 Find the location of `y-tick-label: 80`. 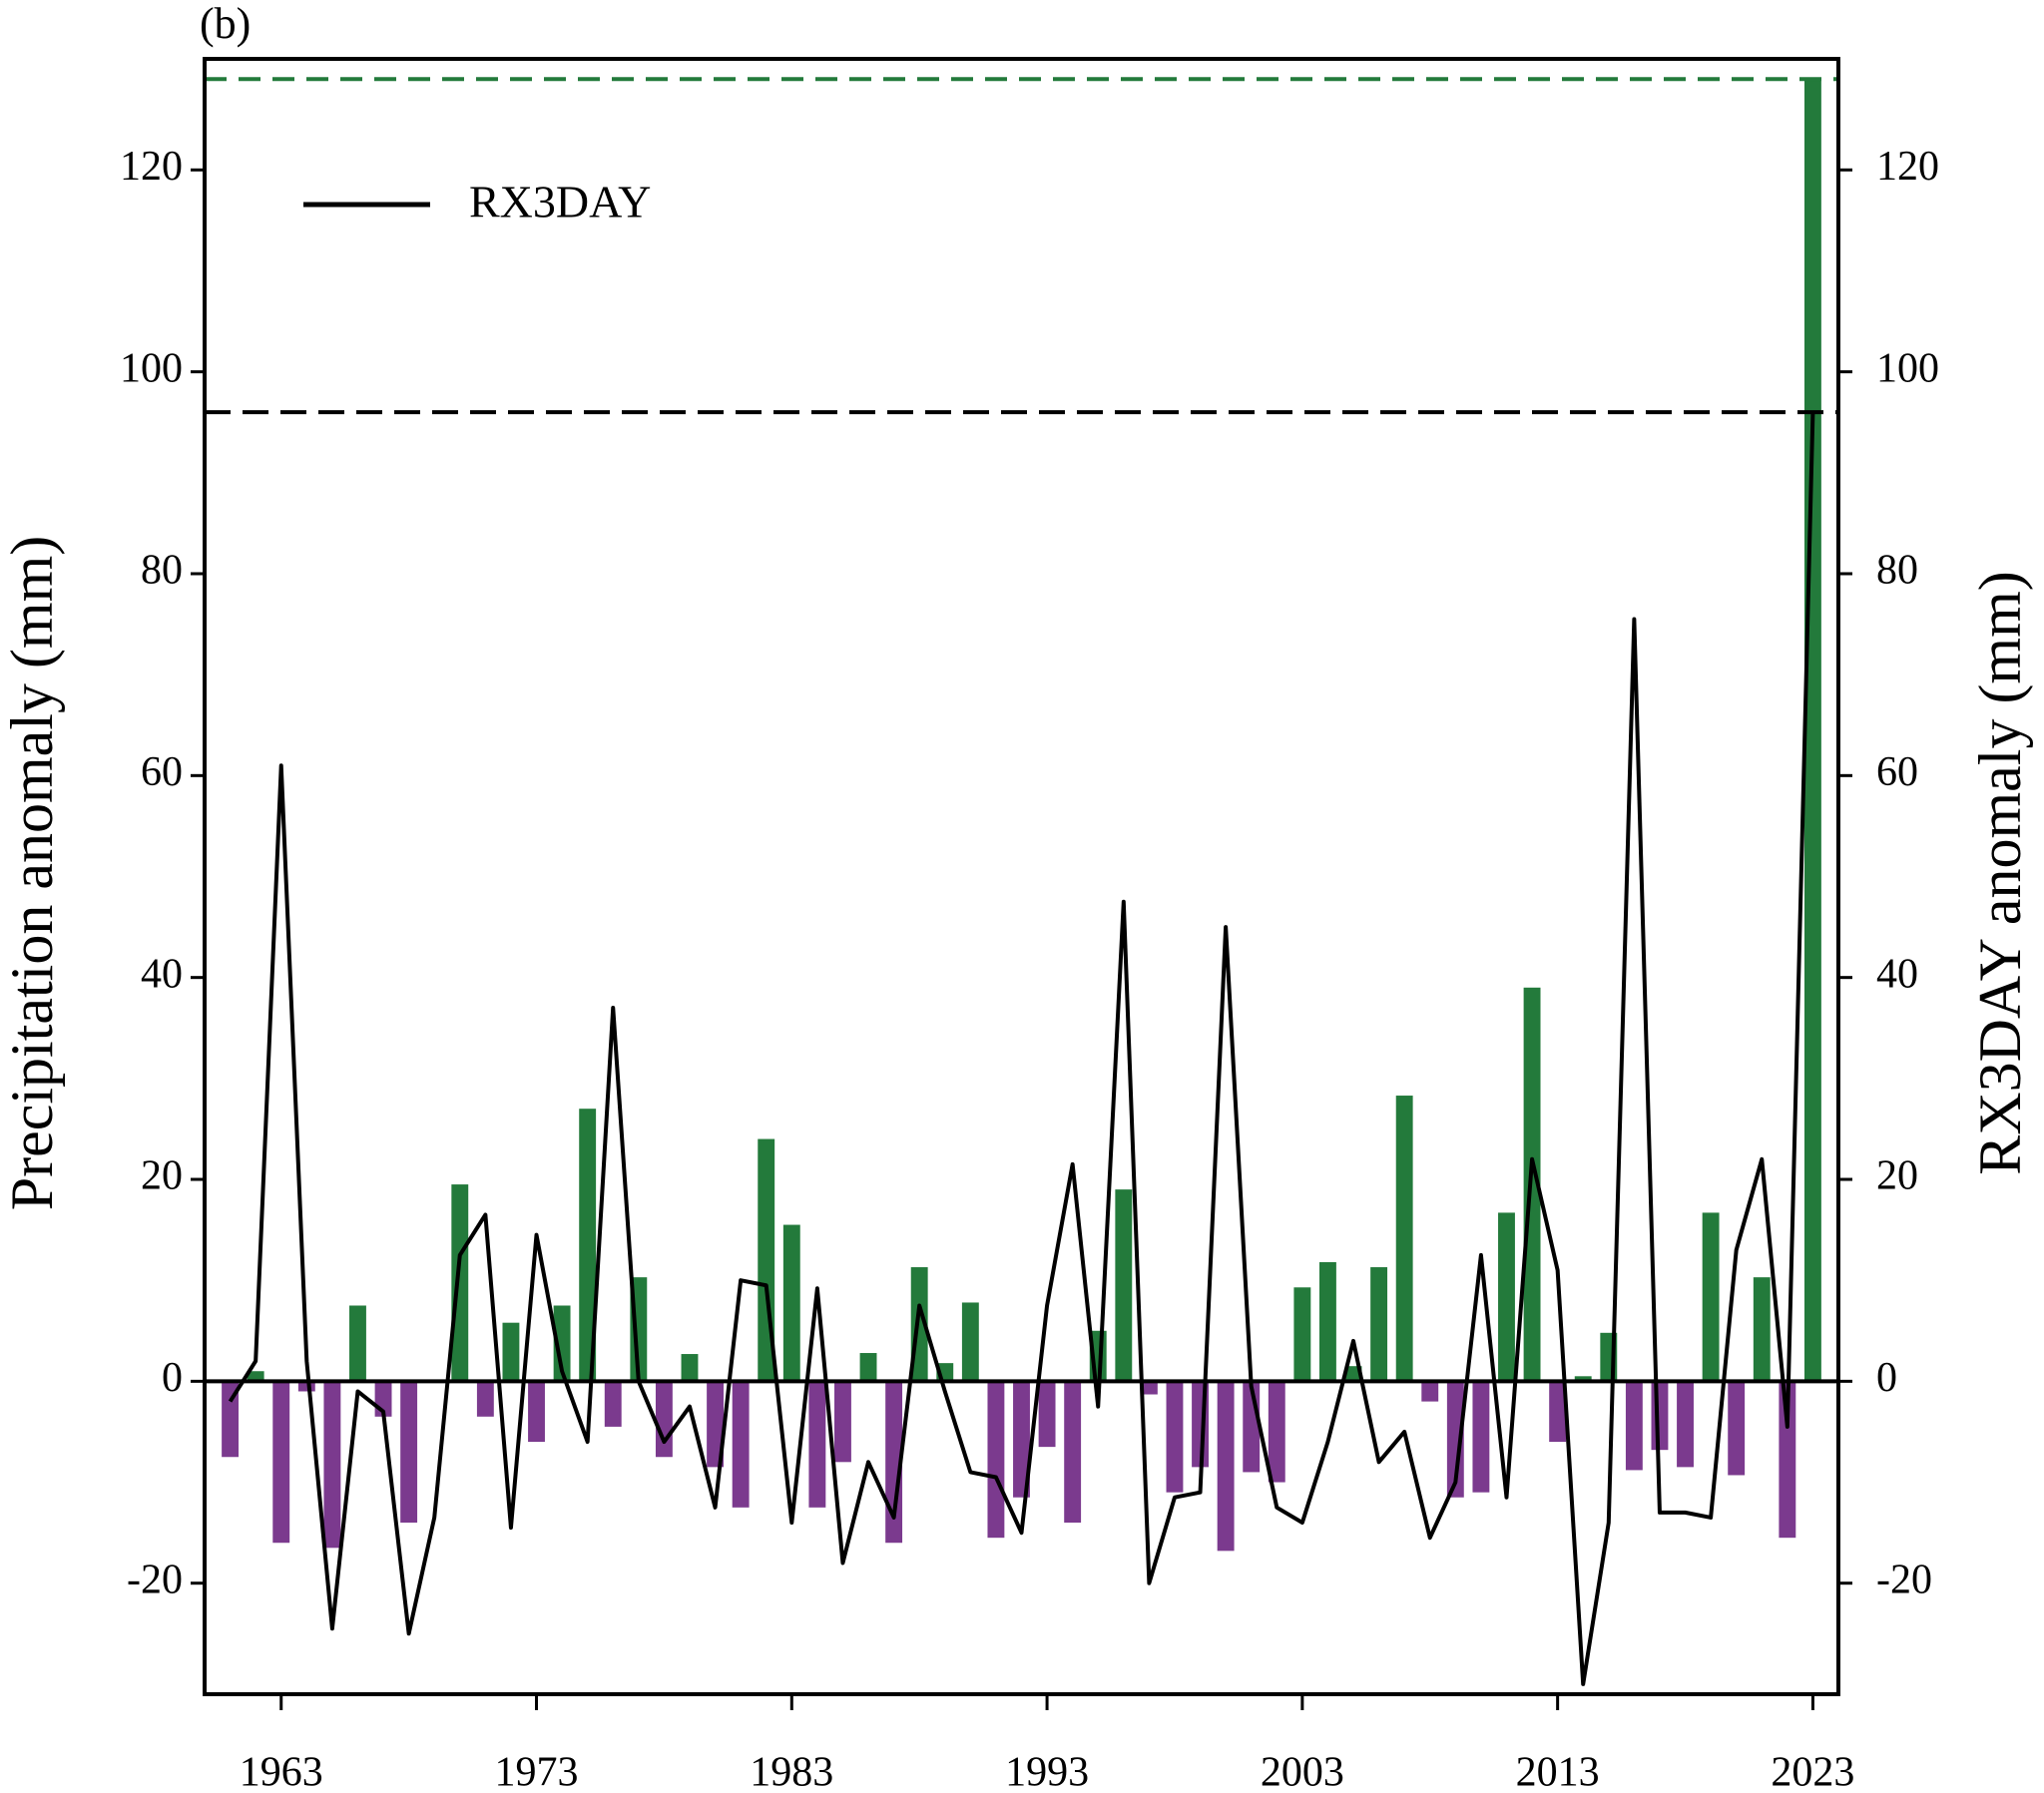

y-tick-label: 80 is located at coordinates (162, 571).